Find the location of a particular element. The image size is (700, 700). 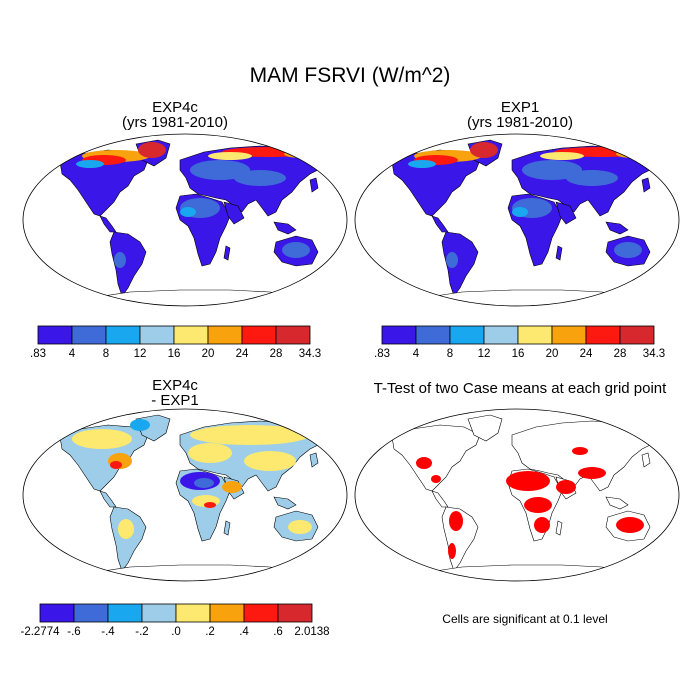

colorbar-exp1-tick-label: 34.3 is located at coordinates (654, 354).